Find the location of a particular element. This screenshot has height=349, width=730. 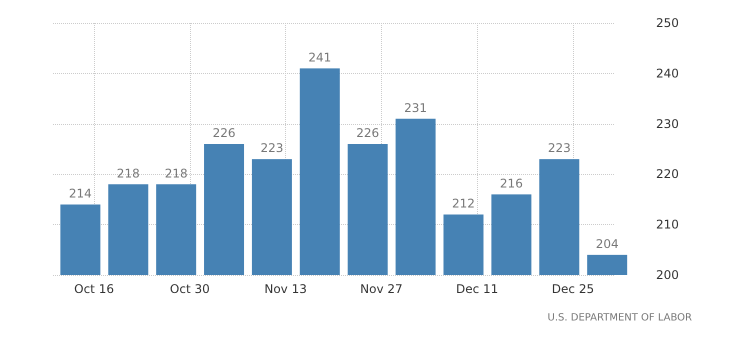

x-tick-label: Nov 27 is located at coordinates (381, 289).